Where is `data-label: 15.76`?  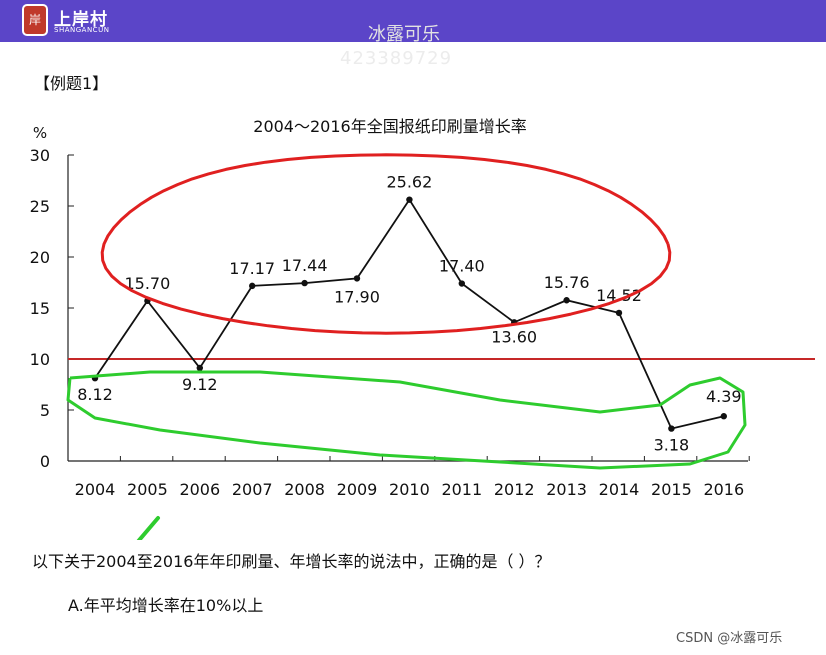
data-label: 15.76 is located at coordinates (567, 282).